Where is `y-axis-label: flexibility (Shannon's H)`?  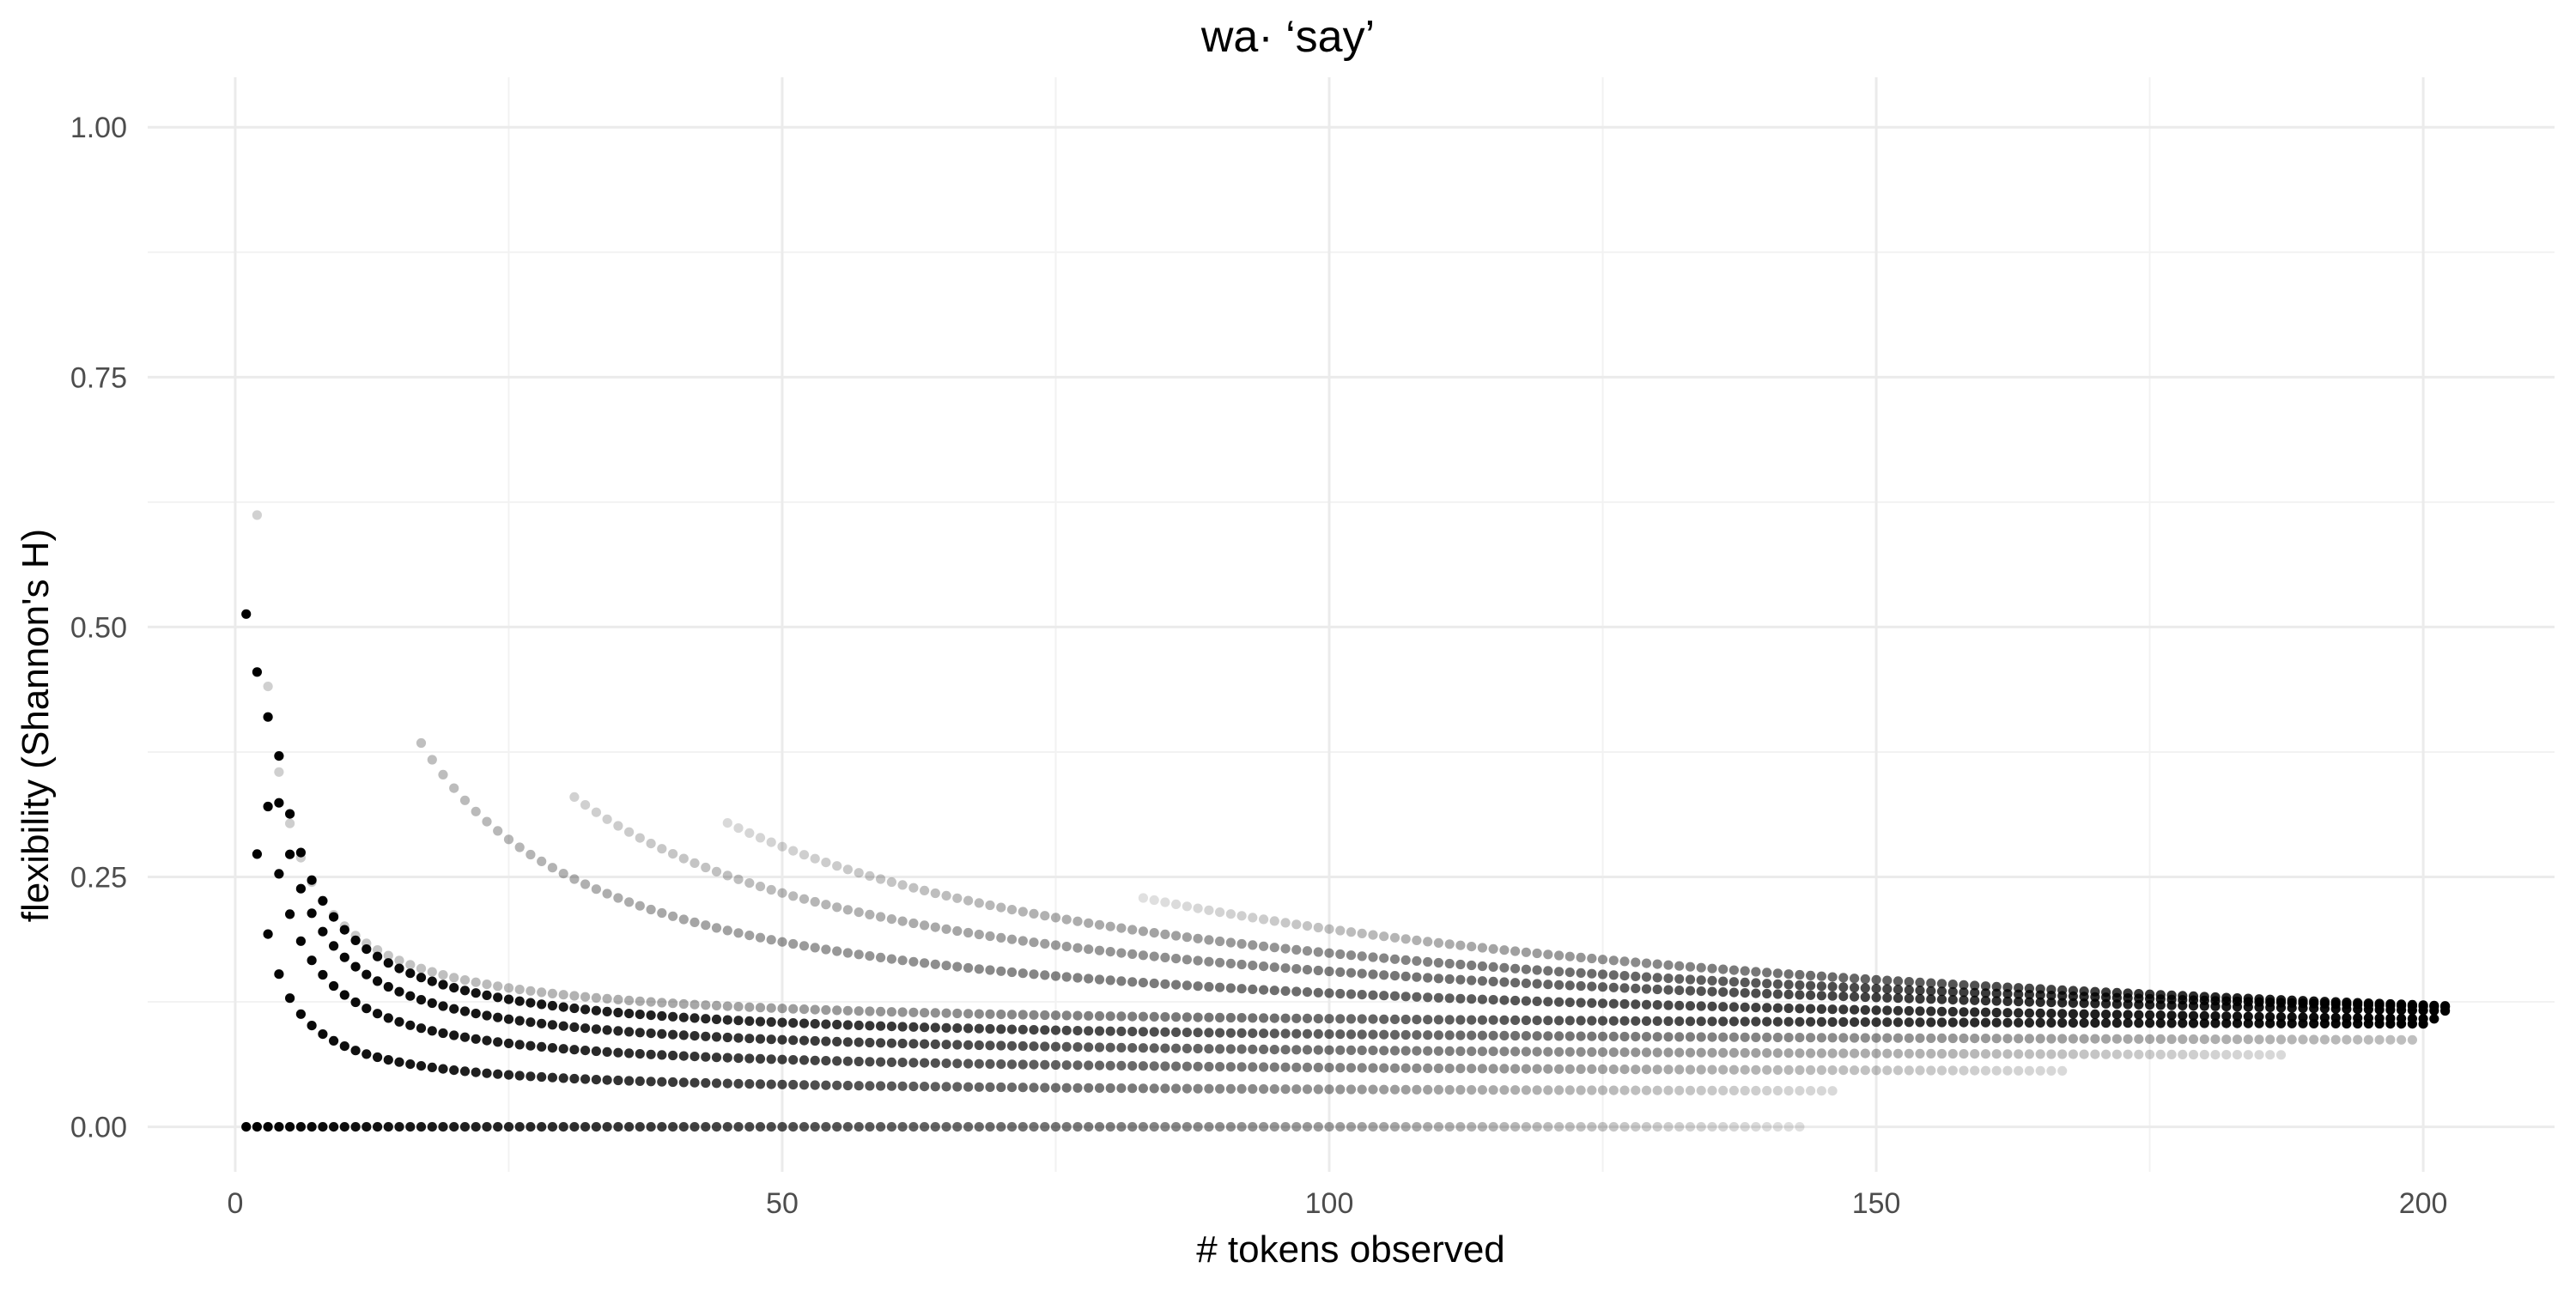 y-axis-label: flexibility (Shannon's H) is located at coordinates (36, 725).